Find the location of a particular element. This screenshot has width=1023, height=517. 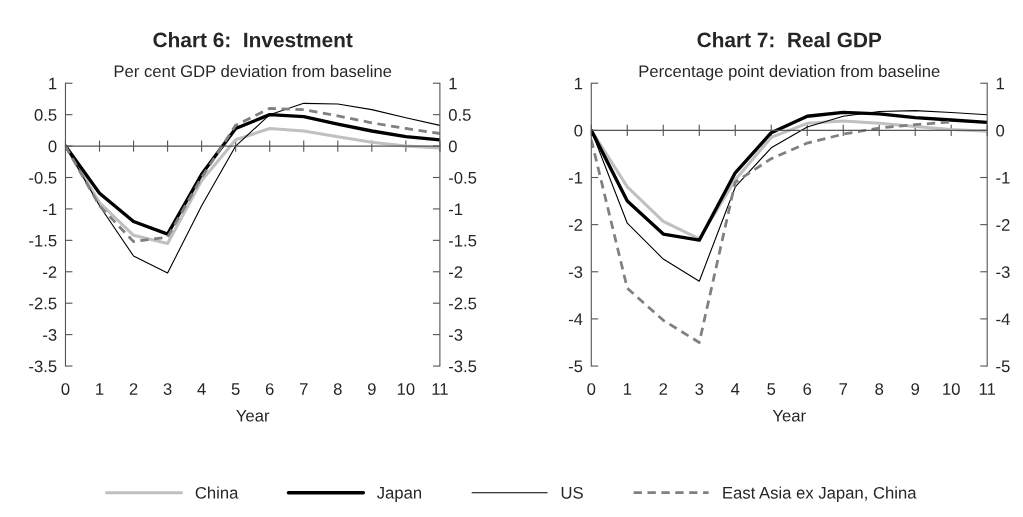

legend-label: China is located at coordinates (217, 492).